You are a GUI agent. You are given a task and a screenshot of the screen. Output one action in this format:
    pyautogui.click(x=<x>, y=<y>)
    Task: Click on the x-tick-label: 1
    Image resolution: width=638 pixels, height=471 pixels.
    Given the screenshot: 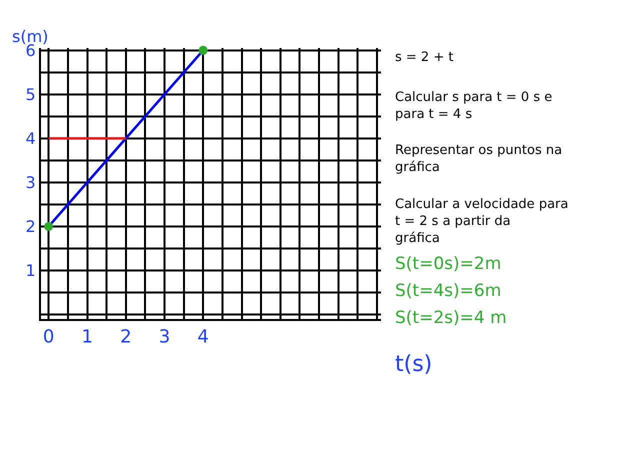 What is the action you would take?
    pyautogui.click(x=87, y=337)
    